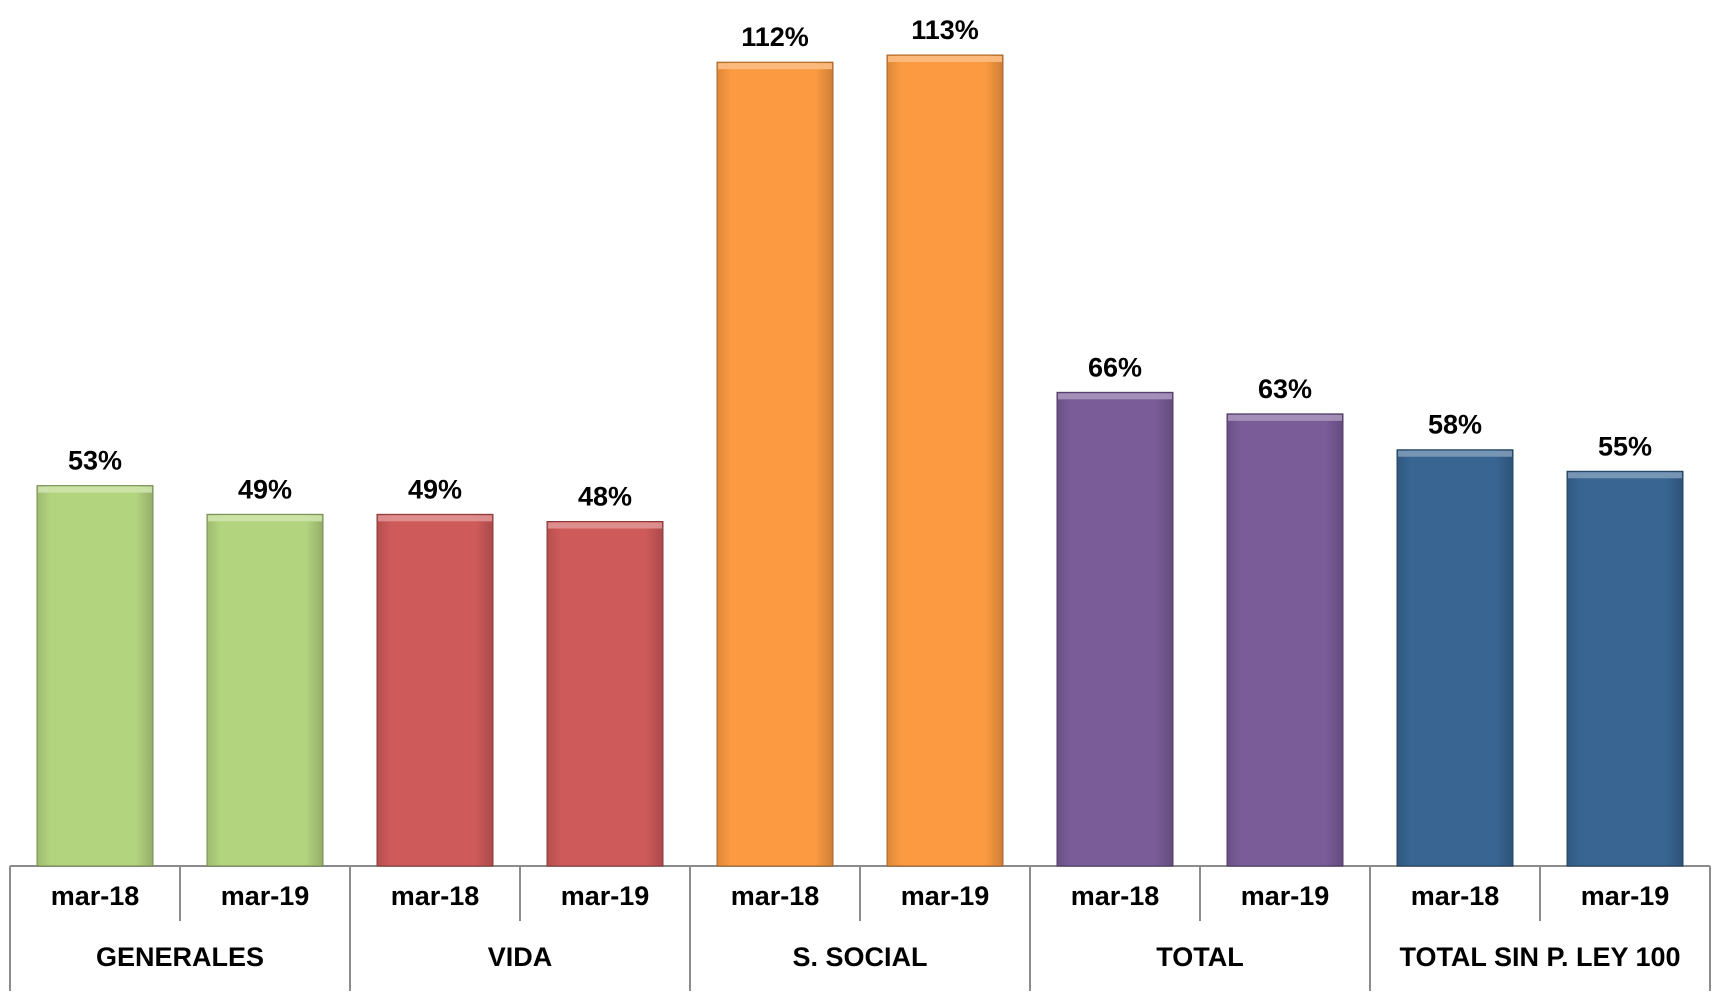 The height and width of the screenshot is (996, 1720). I want to click on data-label: 66%, so click(1115, 367).